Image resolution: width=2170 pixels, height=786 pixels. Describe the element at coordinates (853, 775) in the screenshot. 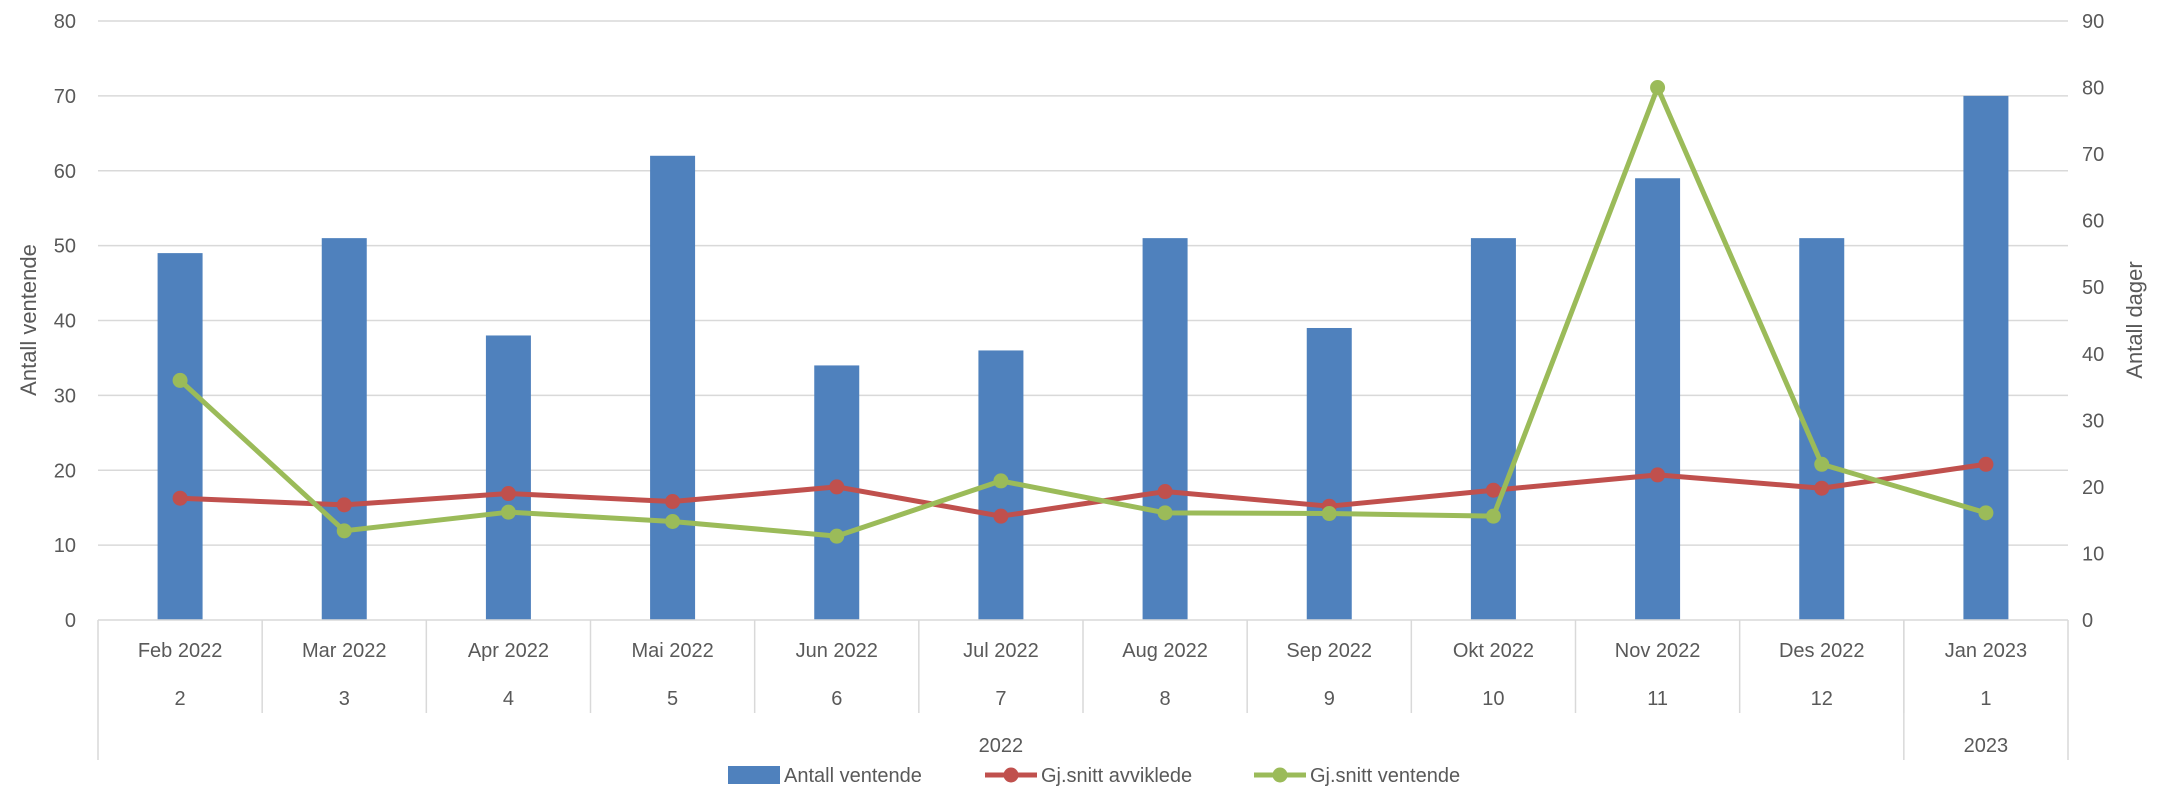

I see `legend-label: Antall ventende` at that location.